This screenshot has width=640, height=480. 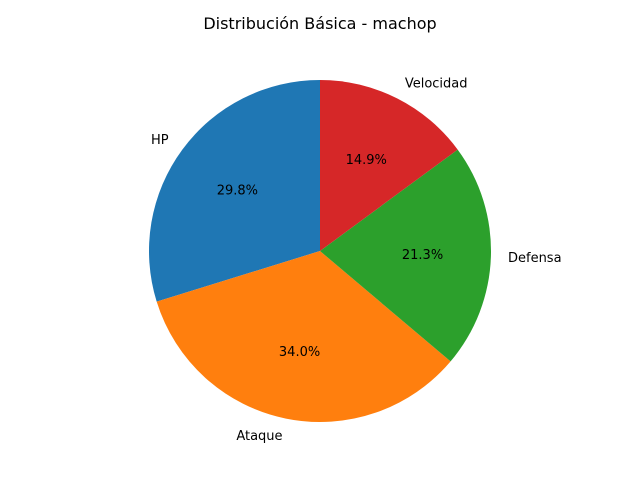 What do you see at coordinates (259, 436) in the screenshot?
I see `slice-label-ataque: Ataque` at bounding box center [259, 436].